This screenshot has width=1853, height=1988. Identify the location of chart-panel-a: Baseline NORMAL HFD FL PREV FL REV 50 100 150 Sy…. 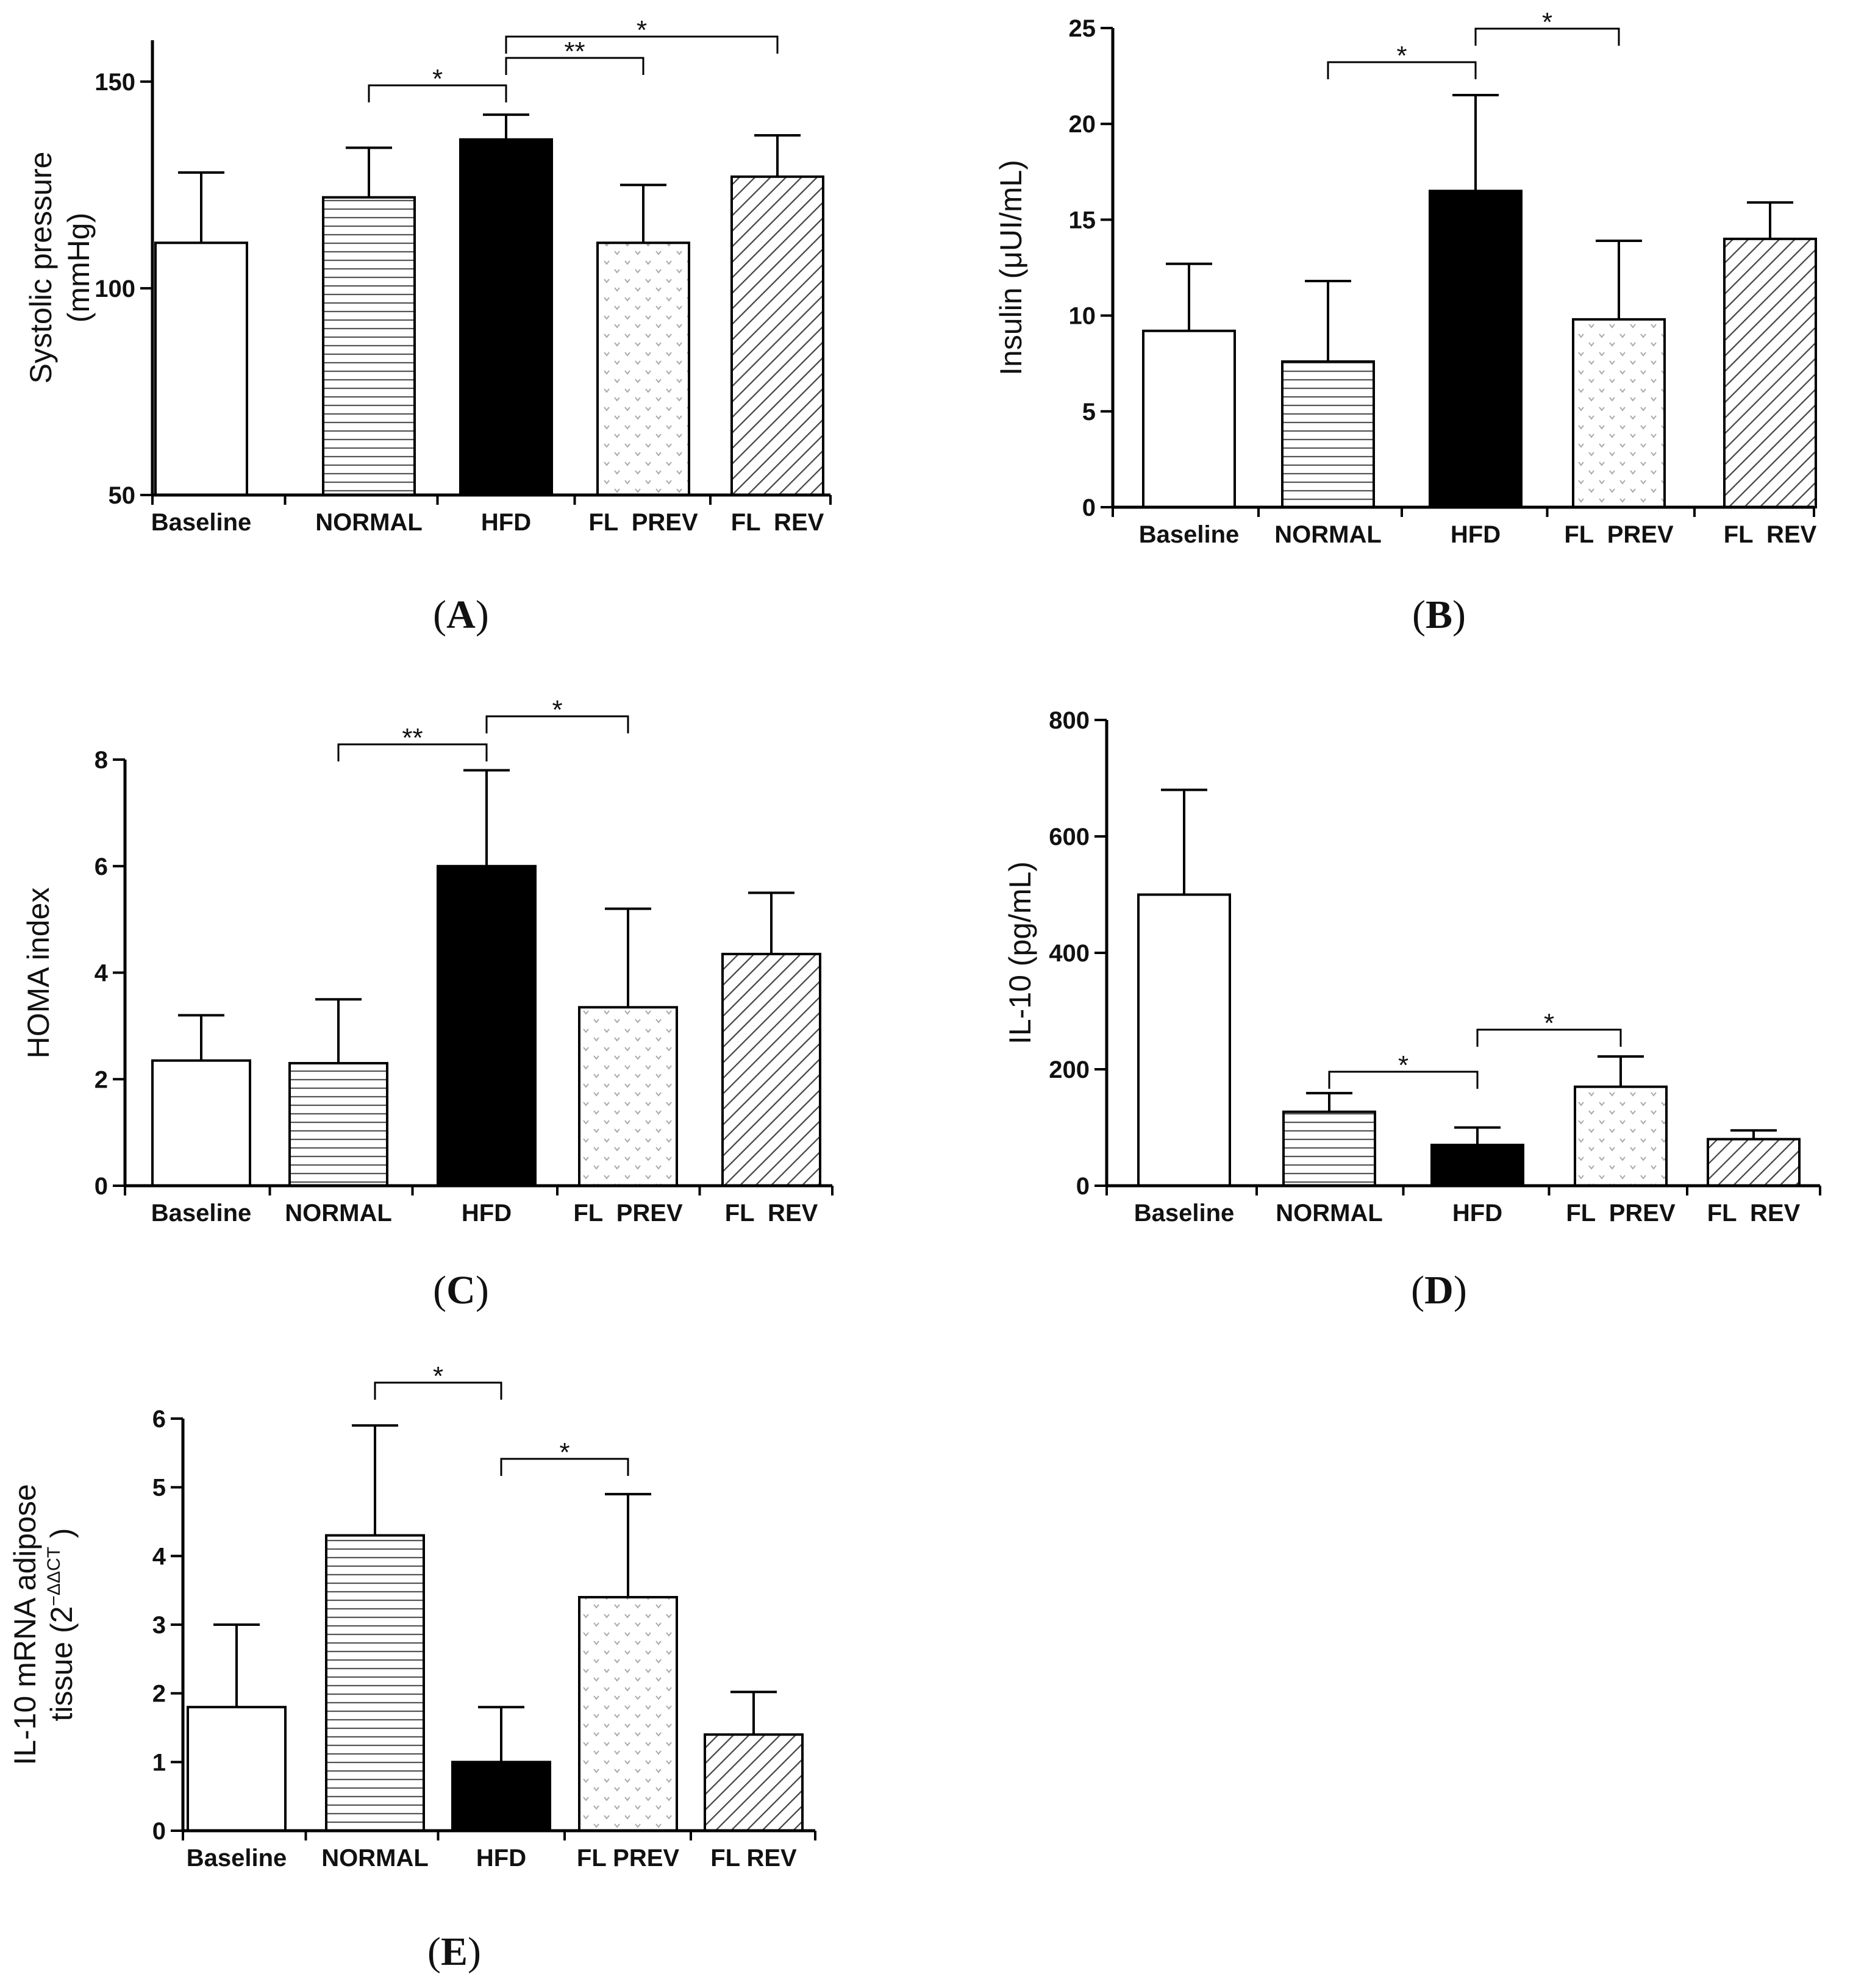
(428, 326).